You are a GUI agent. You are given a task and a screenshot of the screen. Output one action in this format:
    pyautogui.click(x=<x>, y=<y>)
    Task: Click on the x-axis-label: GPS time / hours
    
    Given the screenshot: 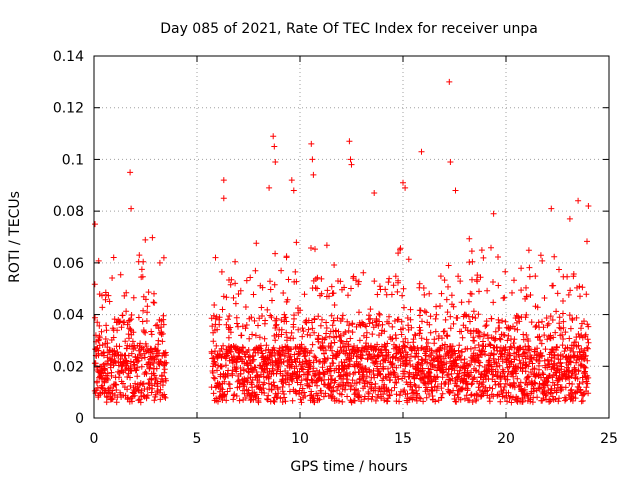 What is the action you would take?
    pyautogui.click(x=348, y=467)
    